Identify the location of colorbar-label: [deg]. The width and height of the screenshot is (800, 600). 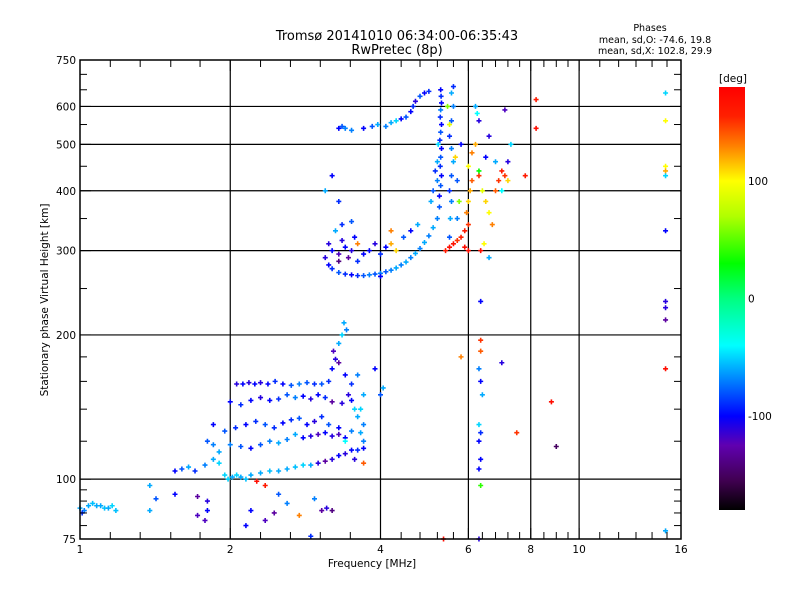
(733, 79).